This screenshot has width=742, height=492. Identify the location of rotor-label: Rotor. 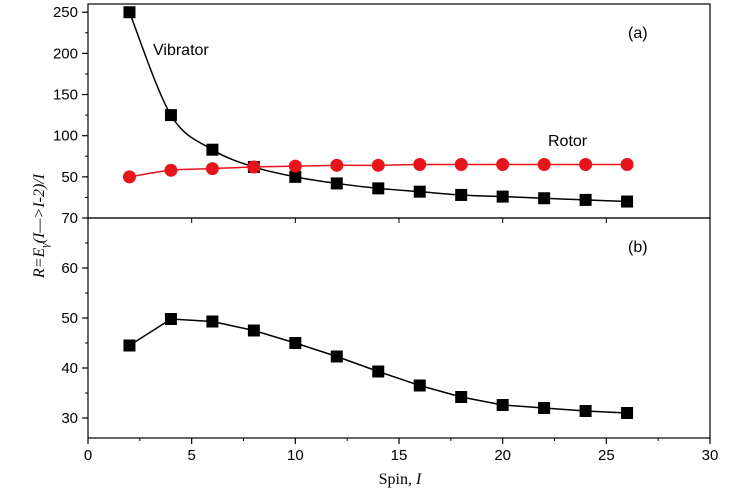
(568, 141).